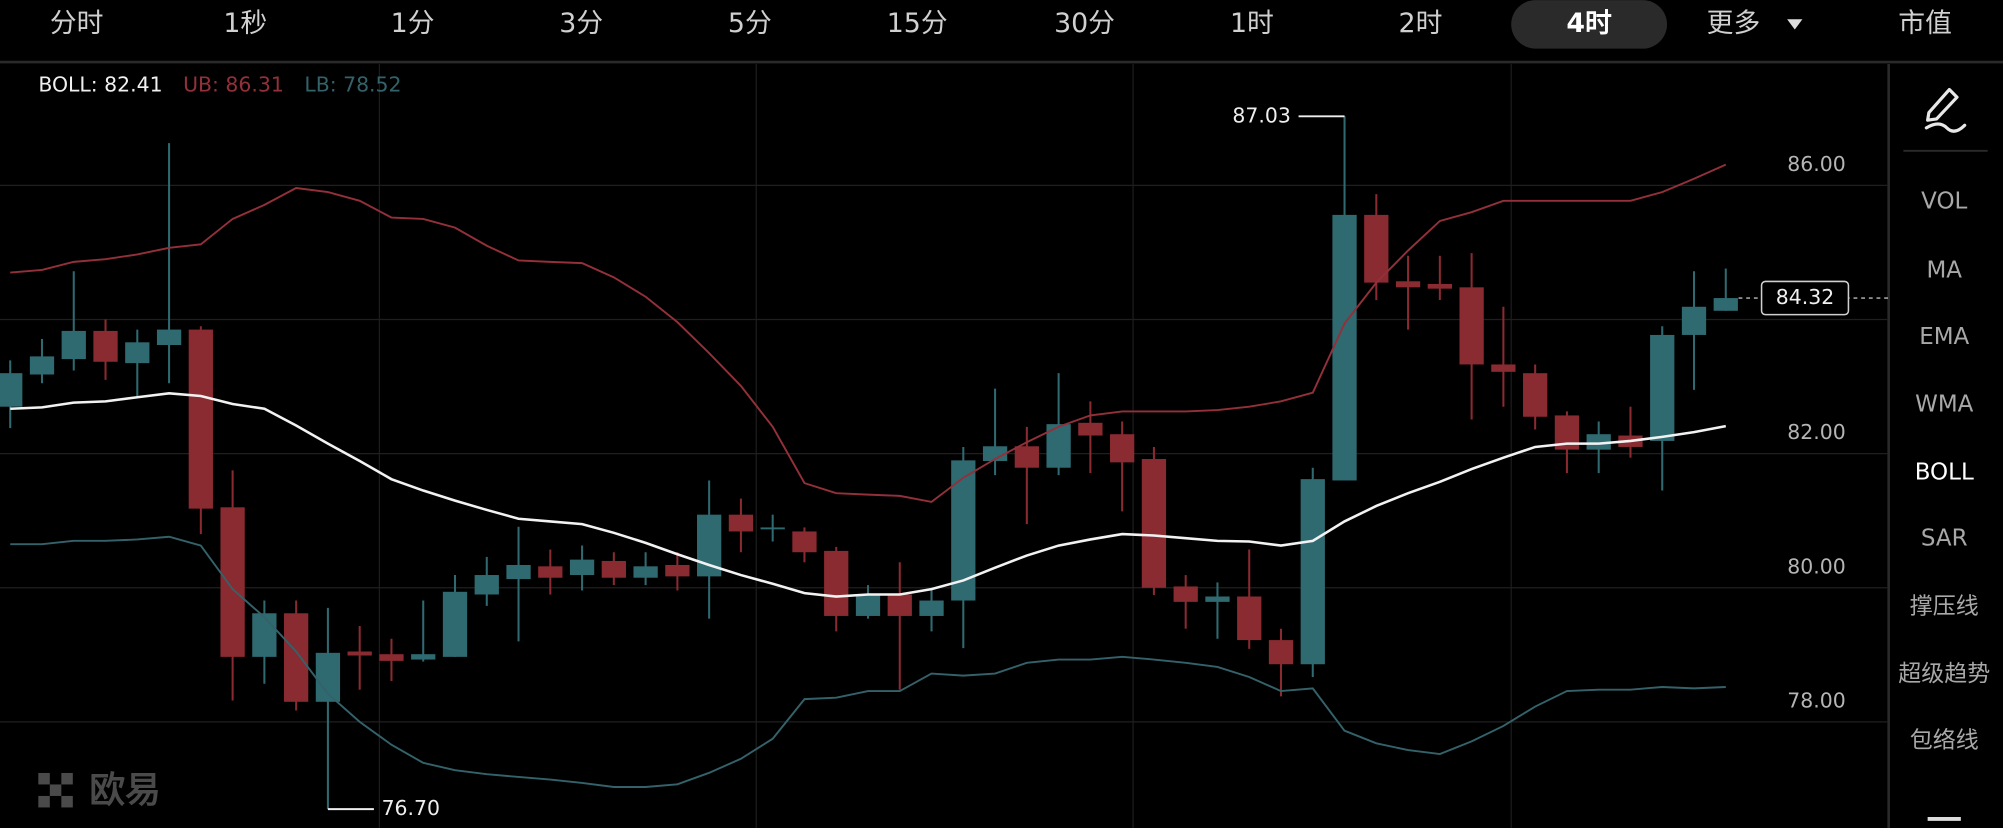 Image resolution: width=2003 pixels, height=828 pixels. I want to click on timeframe-tab: 1秒, so click(245, 23).